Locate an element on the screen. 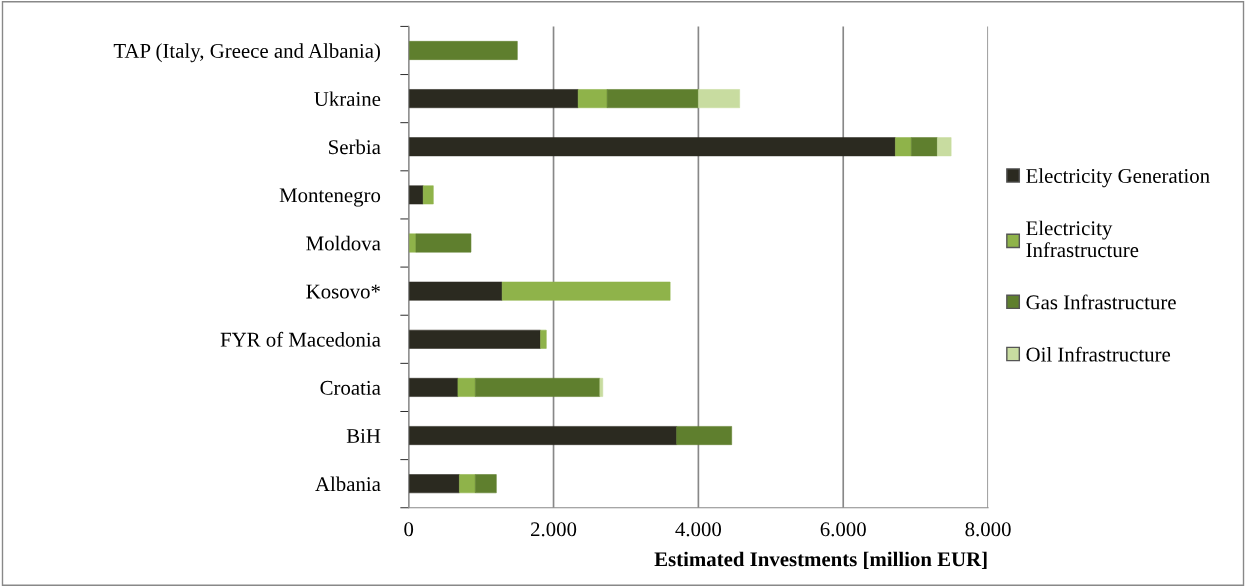 This screenshot has width=1246, height=587. x-tick-label: 6.000 is located at coordinates (843, 529).